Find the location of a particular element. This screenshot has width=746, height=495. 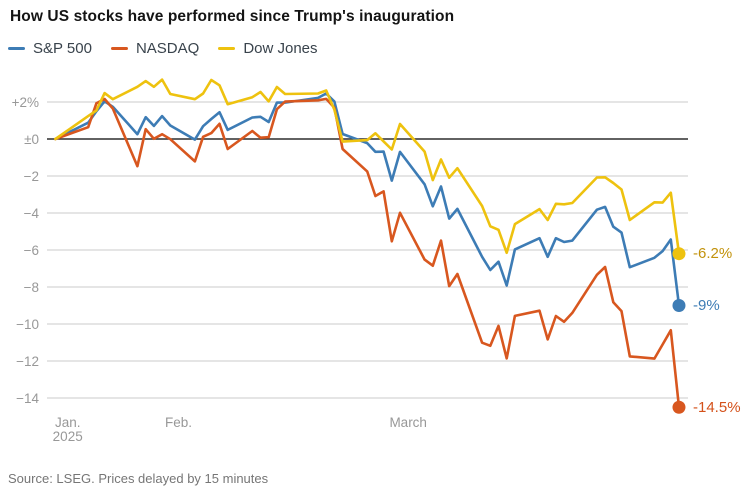

legend-item-dowjones: Dow Jones is located at coordinates (268, 48).